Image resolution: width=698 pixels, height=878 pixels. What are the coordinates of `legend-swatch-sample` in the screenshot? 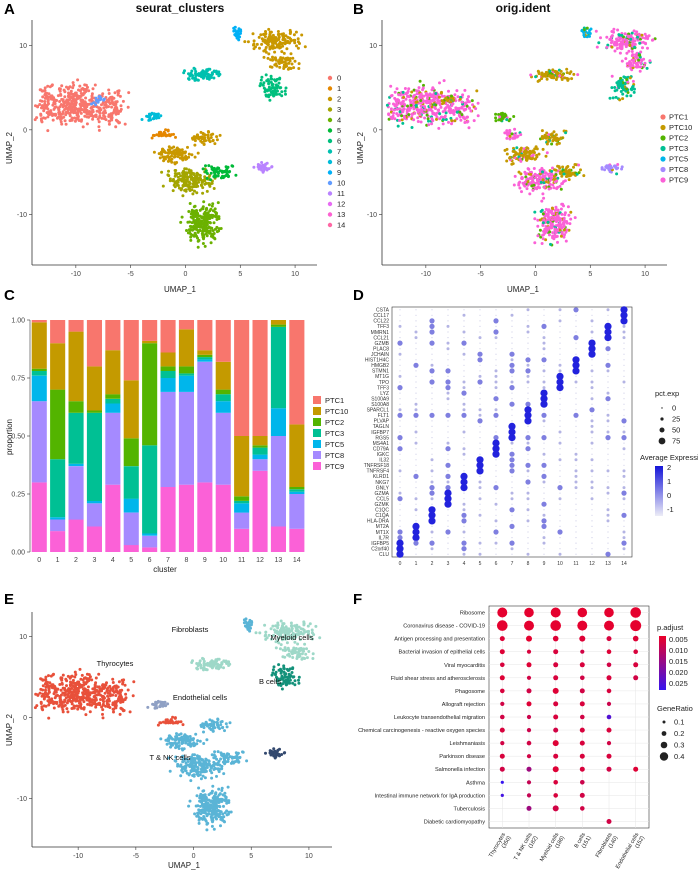 It's located at (663, 148).